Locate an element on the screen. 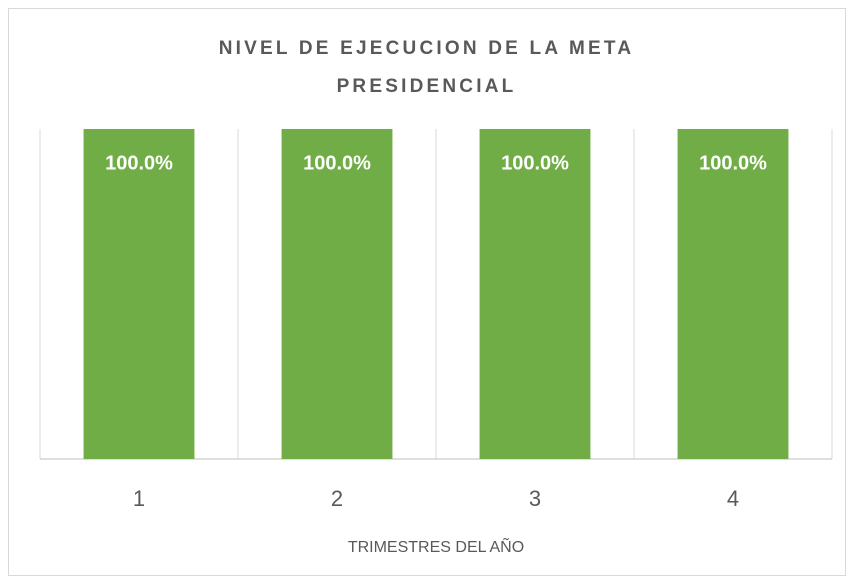  x-axis-title: TRIMESTRES DEL AÑO is located at coordinates (436, 546).